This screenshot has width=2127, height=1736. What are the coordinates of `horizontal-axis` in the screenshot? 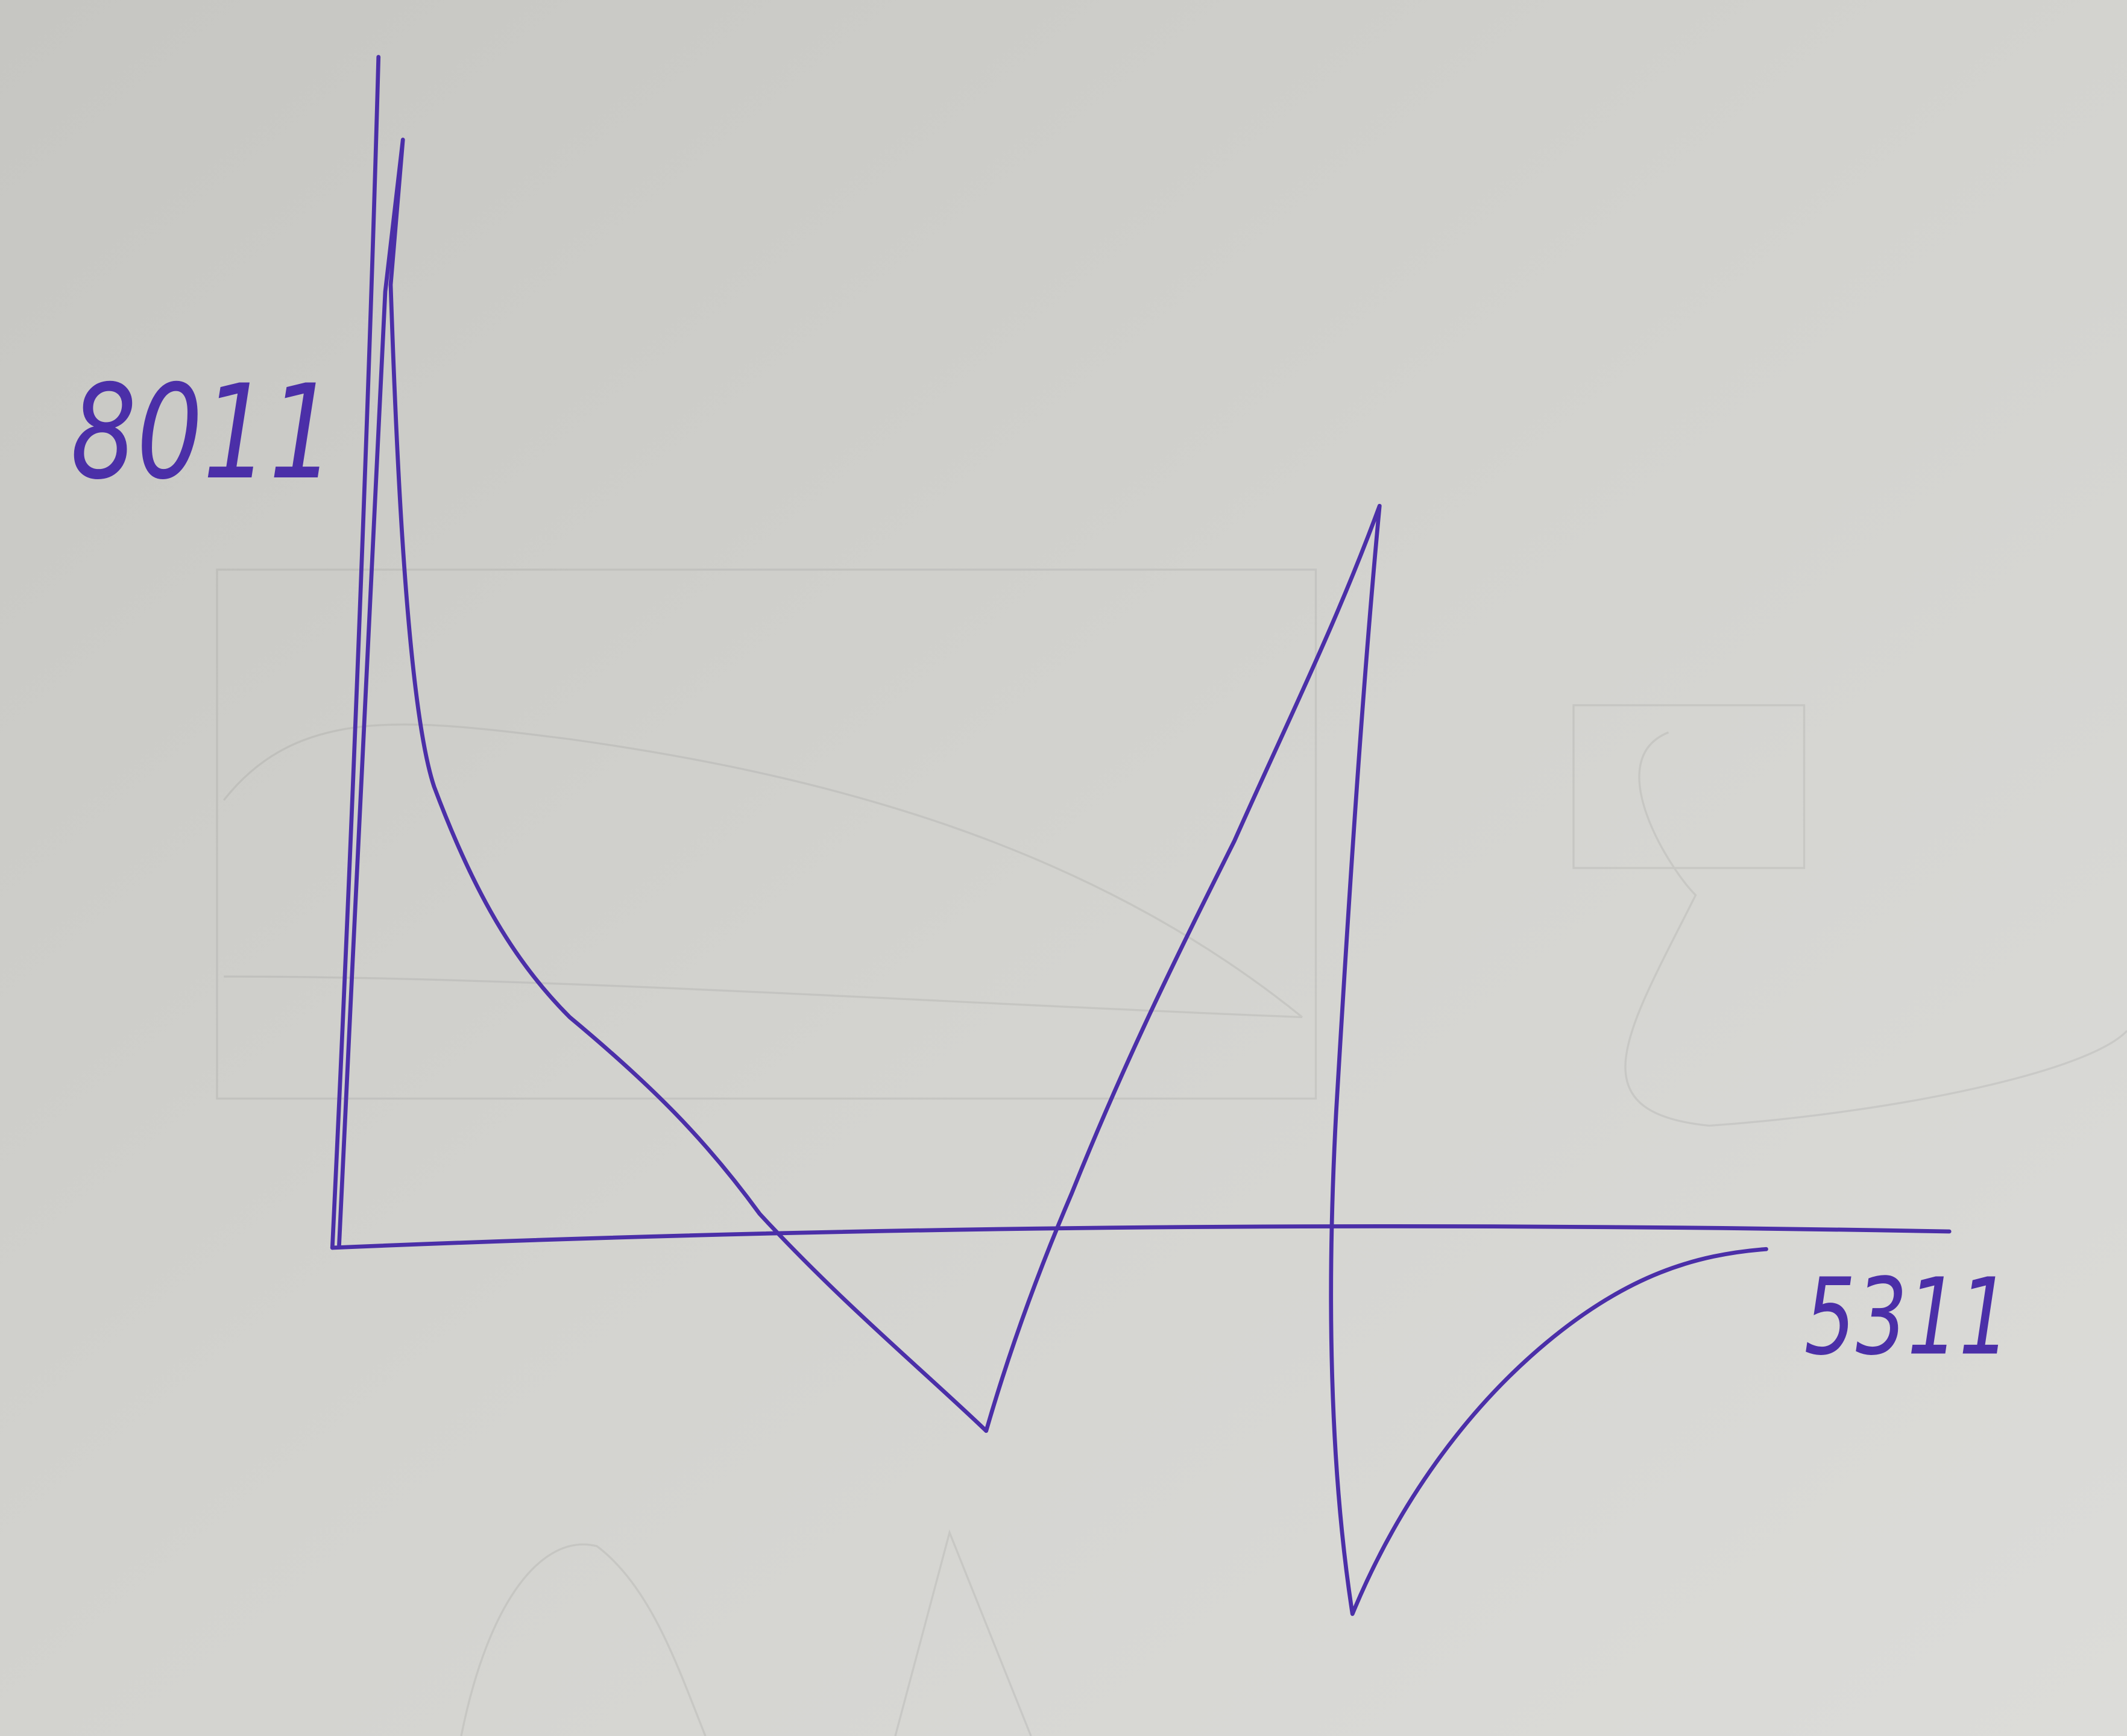 It's located at (1141, 1237).